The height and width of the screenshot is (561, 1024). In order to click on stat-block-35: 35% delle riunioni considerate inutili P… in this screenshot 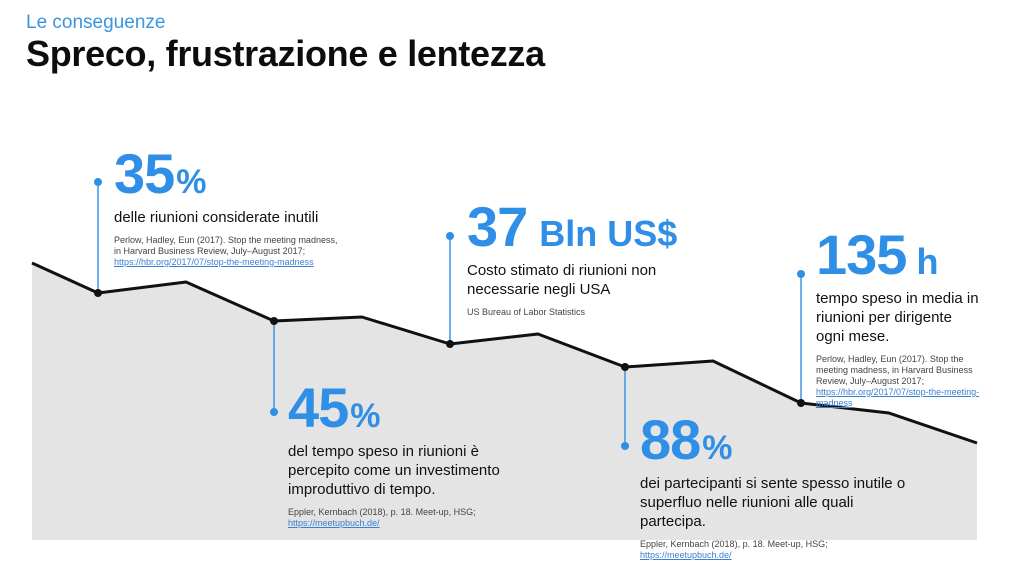, I will do `click(226, 207)`.